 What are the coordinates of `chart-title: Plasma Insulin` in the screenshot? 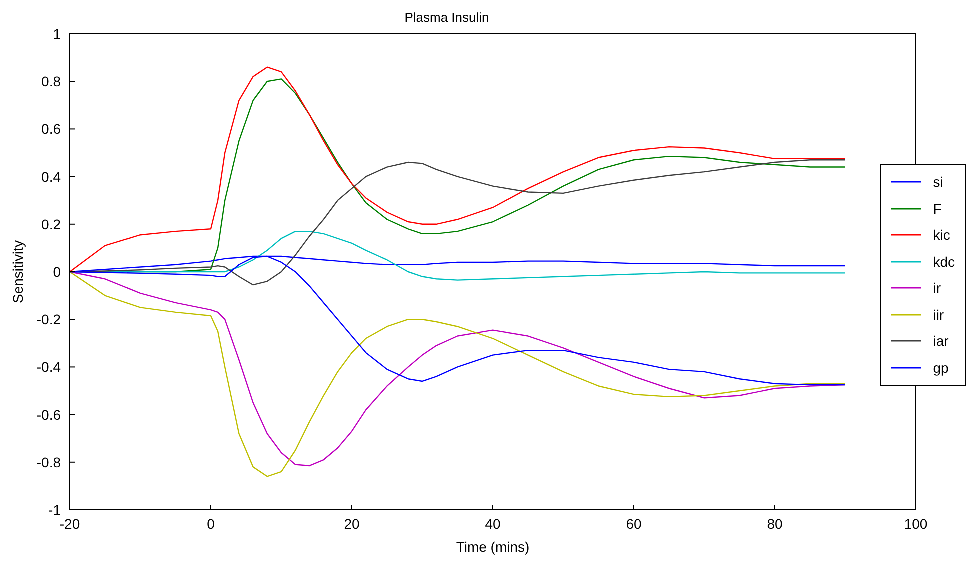 It's located at (447, 17).